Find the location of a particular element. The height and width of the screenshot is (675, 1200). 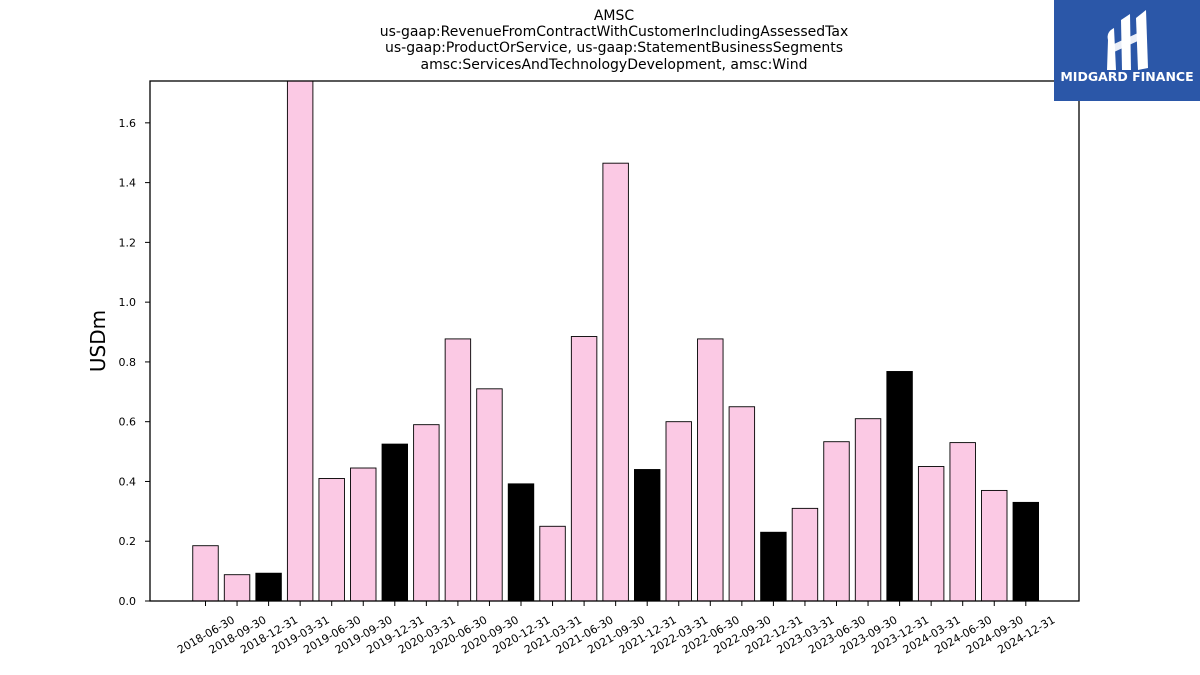

y-tick-label: 1.0 is located at coordinates (128, 302).